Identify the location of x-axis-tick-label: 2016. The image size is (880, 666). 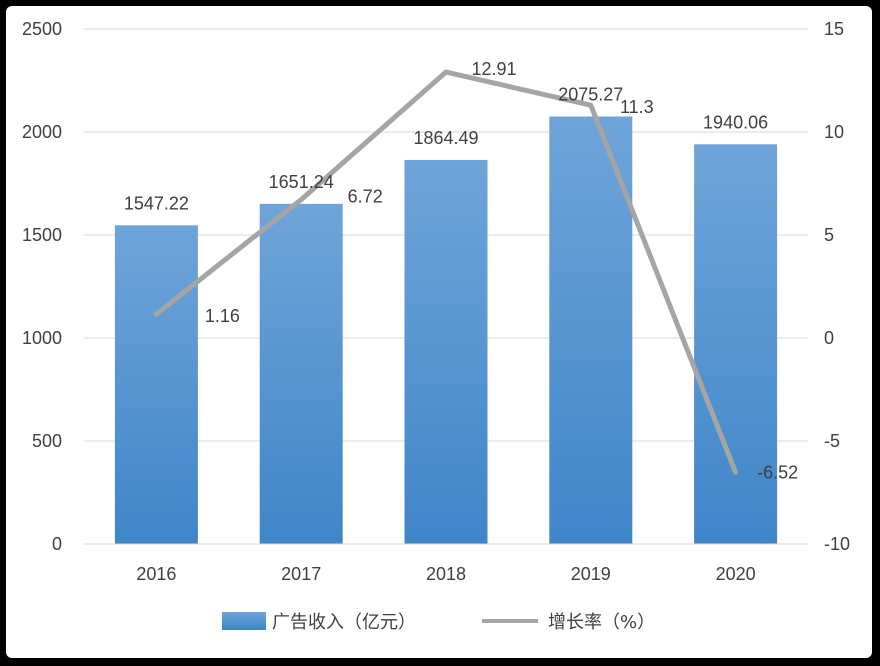
(156, 574).